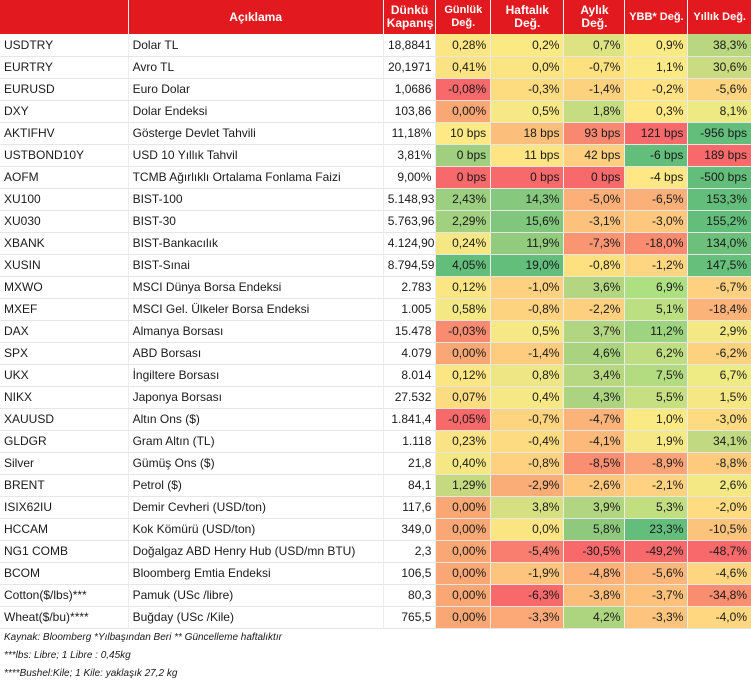  I want to click on weekly-change-cell: 3,8%, so click(527, 507).